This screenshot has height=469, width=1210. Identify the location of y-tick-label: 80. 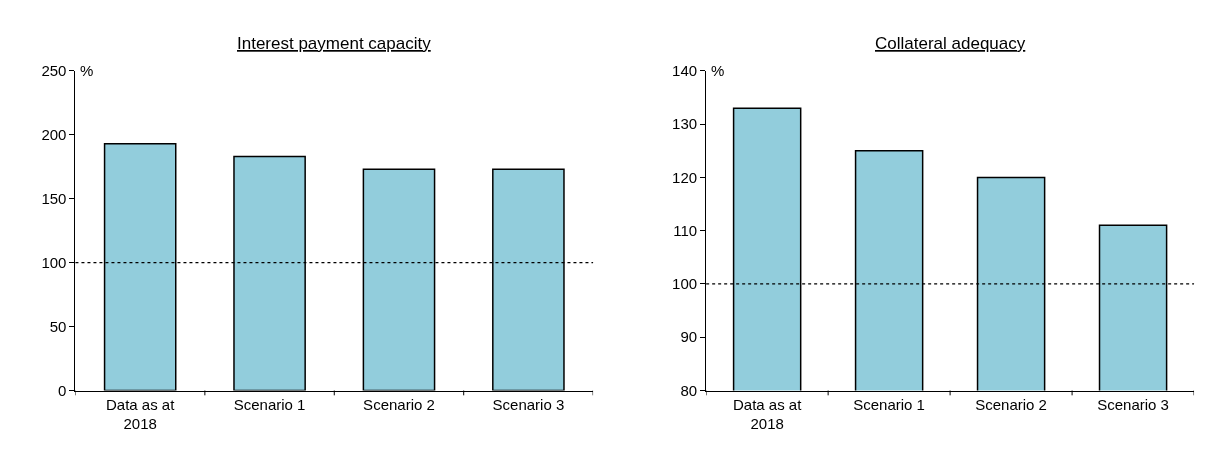
(689, 390).